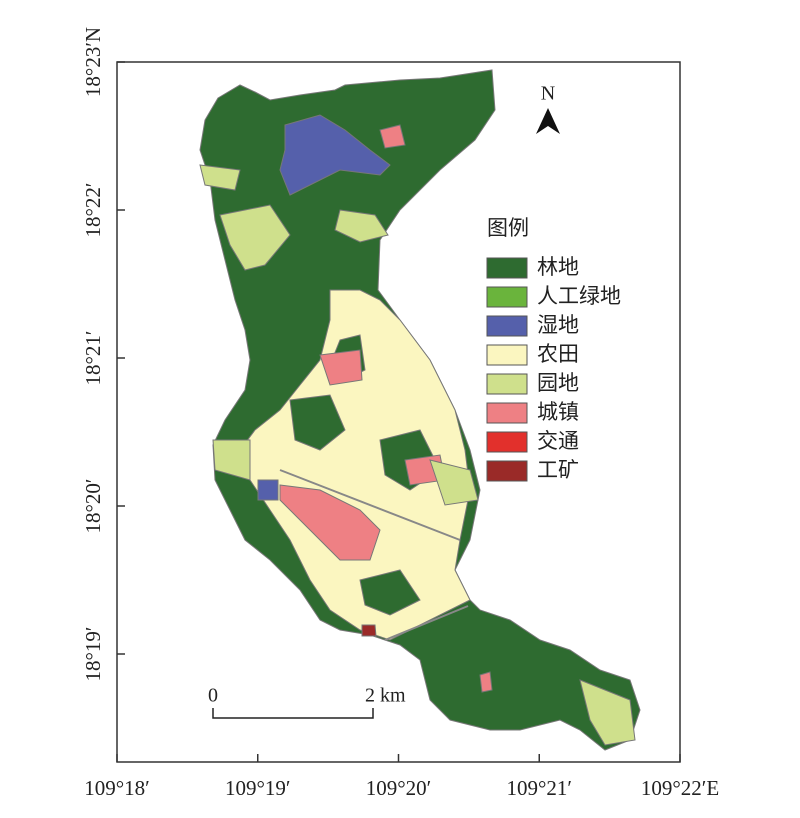 This screenshot has height=818, width=800. I want to click on north-label: N, so click(548, 94).